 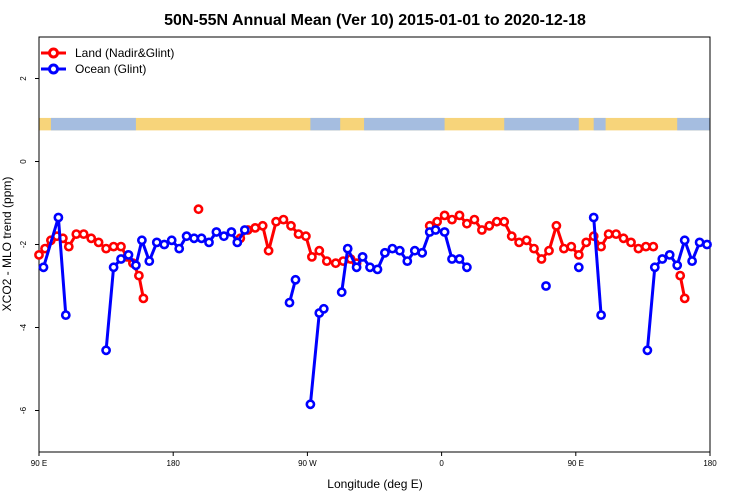 What do you see at coordinates (307, 463) in the screenshot?
I see `x-tick-label: 90 W` at bounding box center [307, 463].